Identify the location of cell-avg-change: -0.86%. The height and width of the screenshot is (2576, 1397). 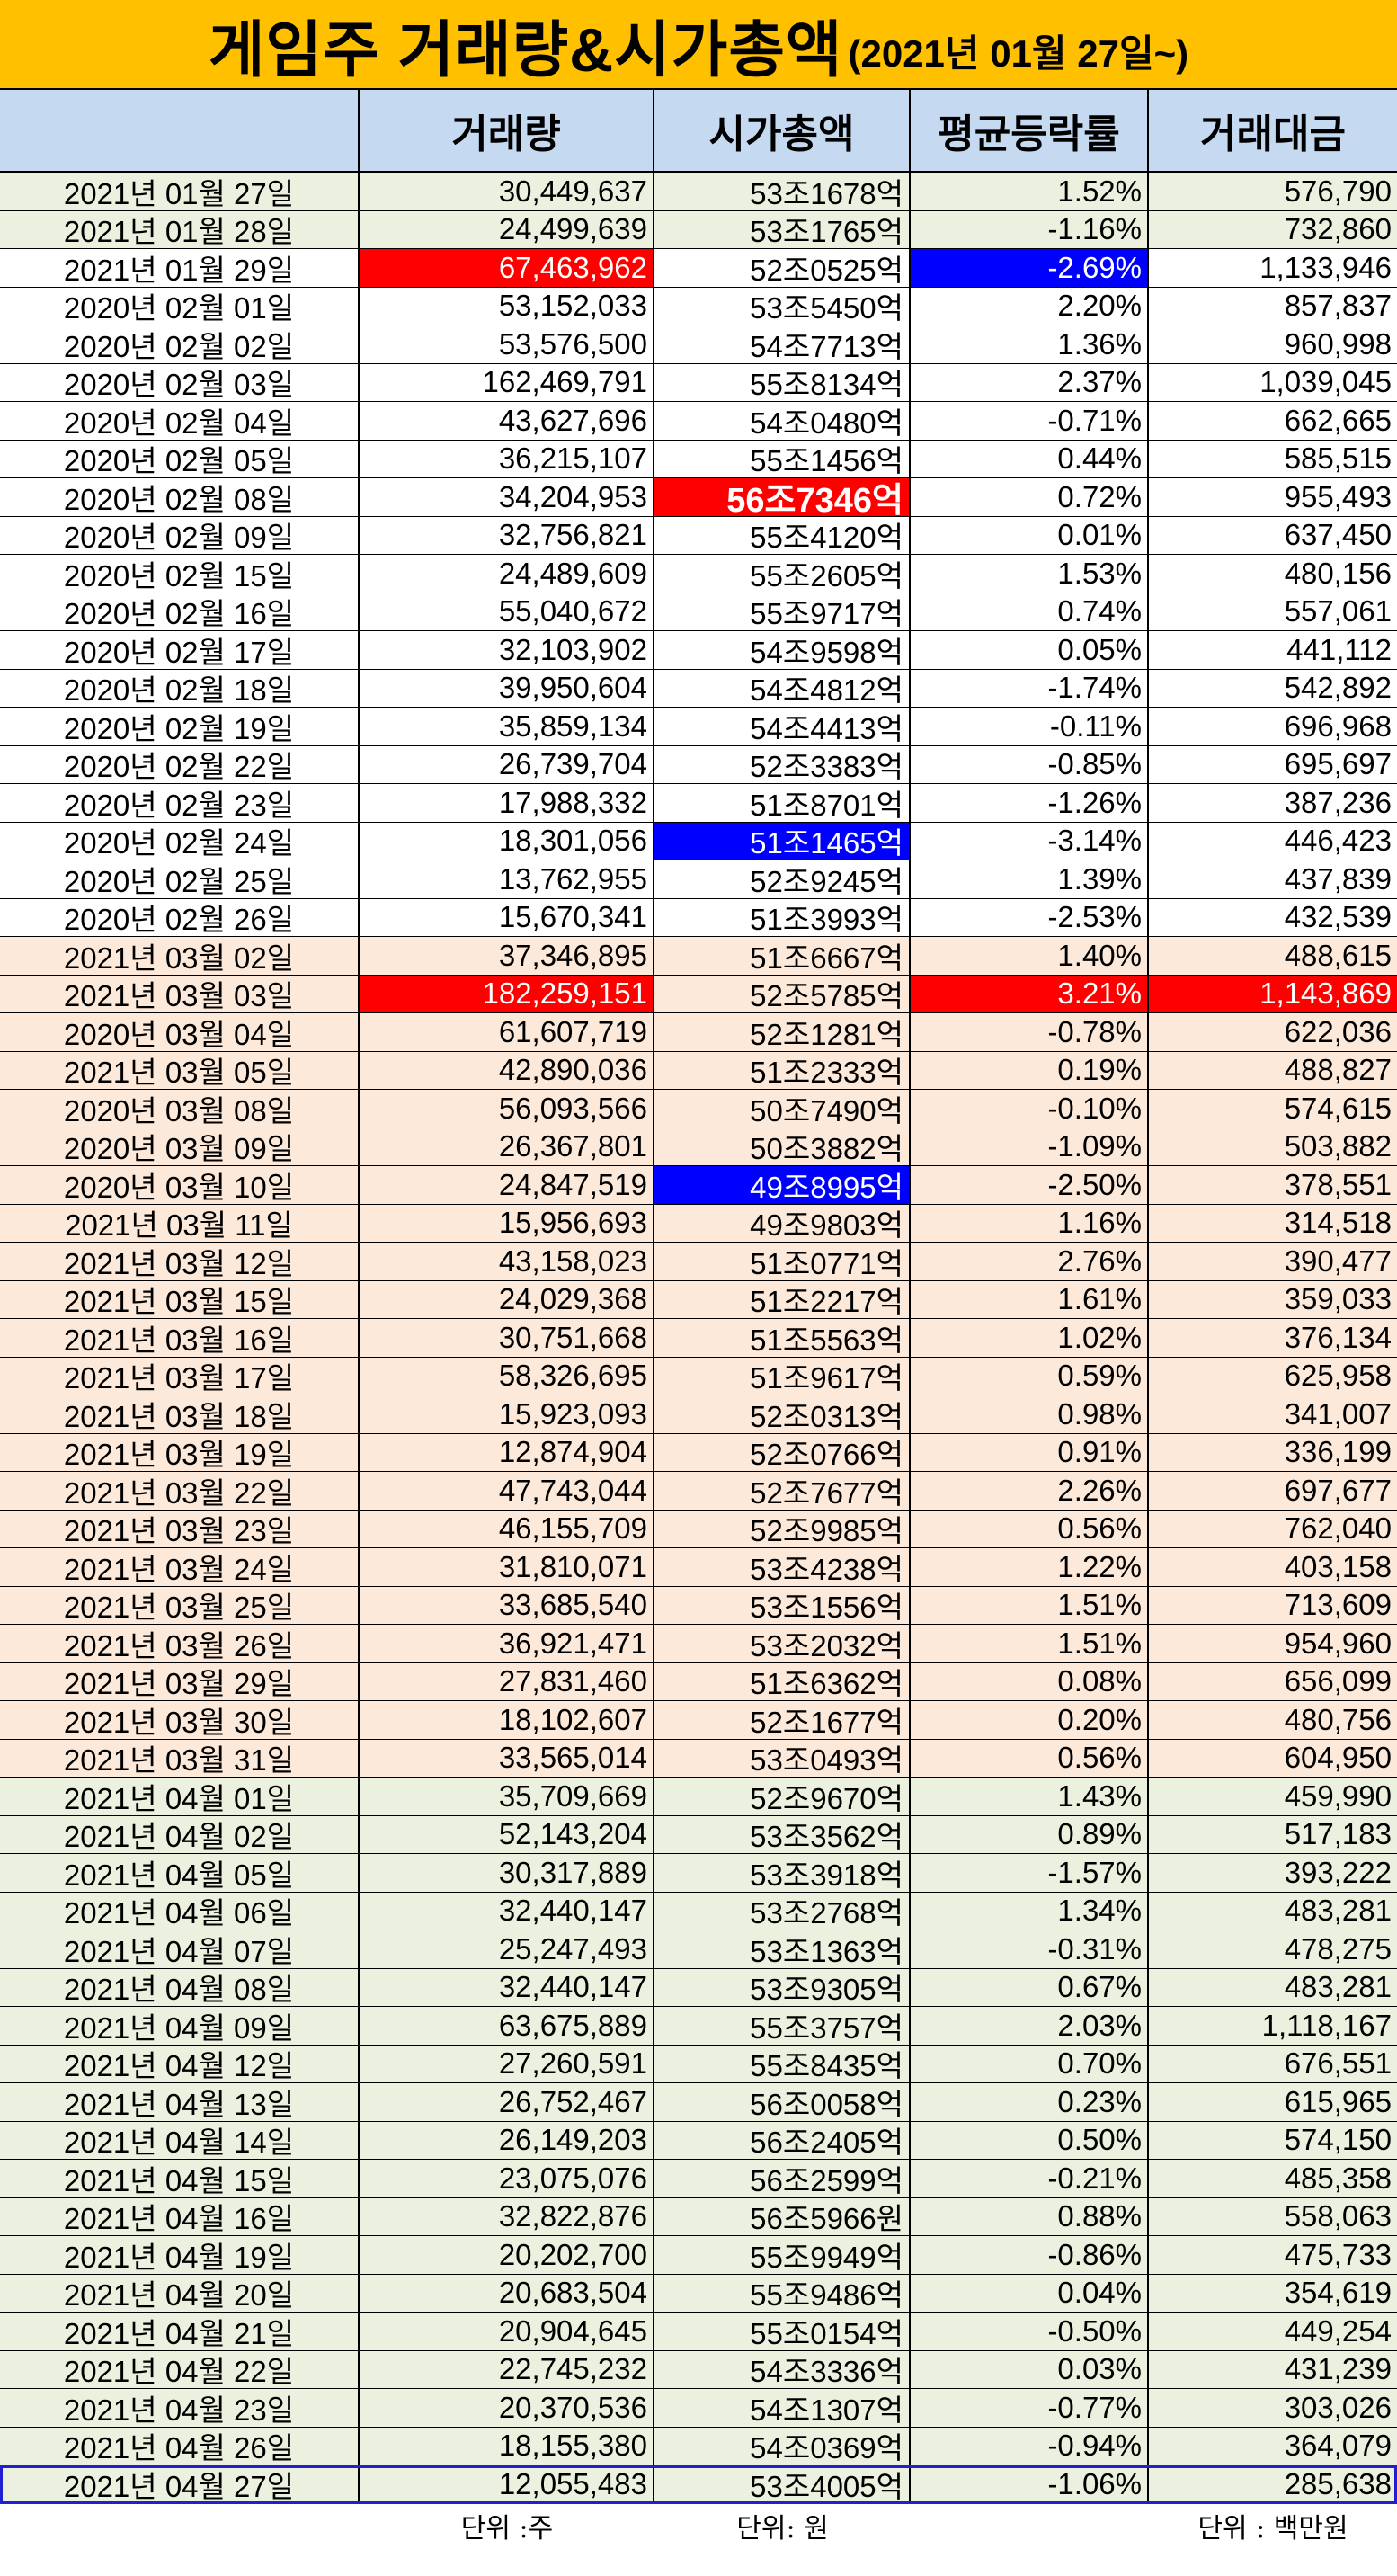
(1030, 2255).